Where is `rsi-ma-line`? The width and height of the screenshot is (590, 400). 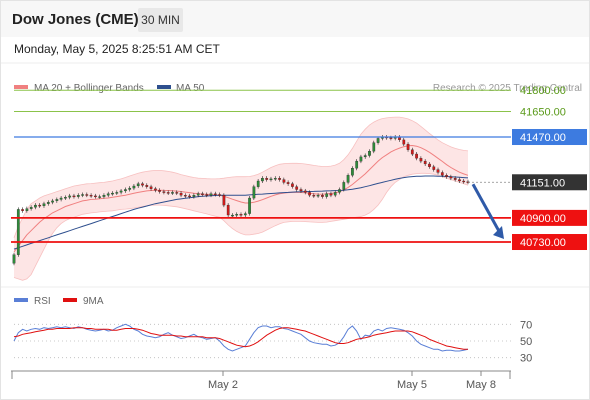 rsi-ma-line is located at coordinates (240, 338).